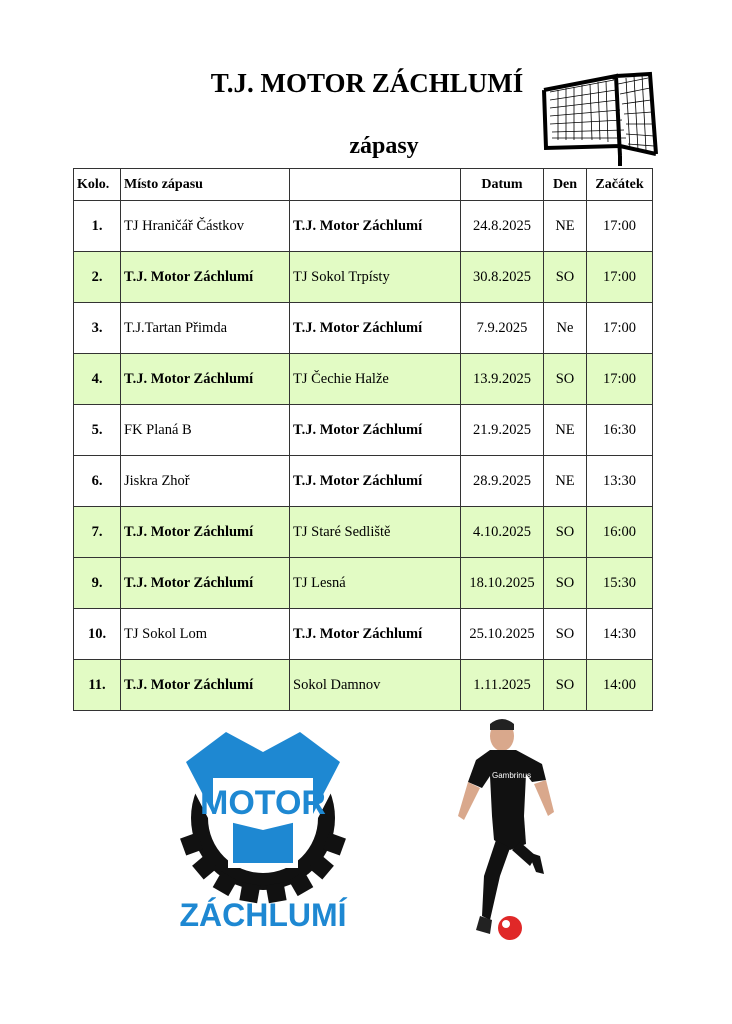 Image resolution: width=732 pixels, height=1024 pixels. Describe the element at coordinates (502, 184) in the screenshot. I see `column-header-datum: Datum` at that location.